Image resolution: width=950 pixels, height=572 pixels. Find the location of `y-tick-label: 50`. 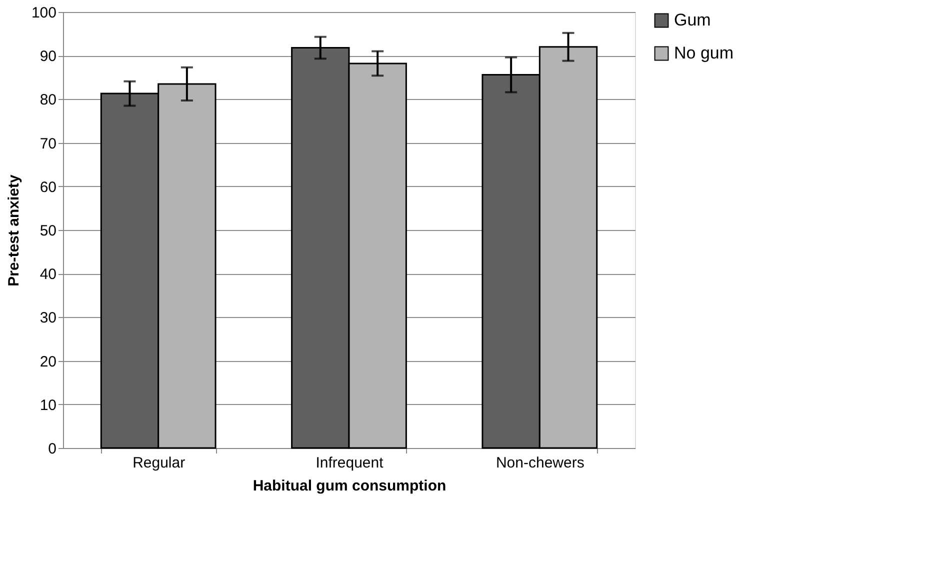

y-tick-label: 50 is located at coordinates (48, 231).